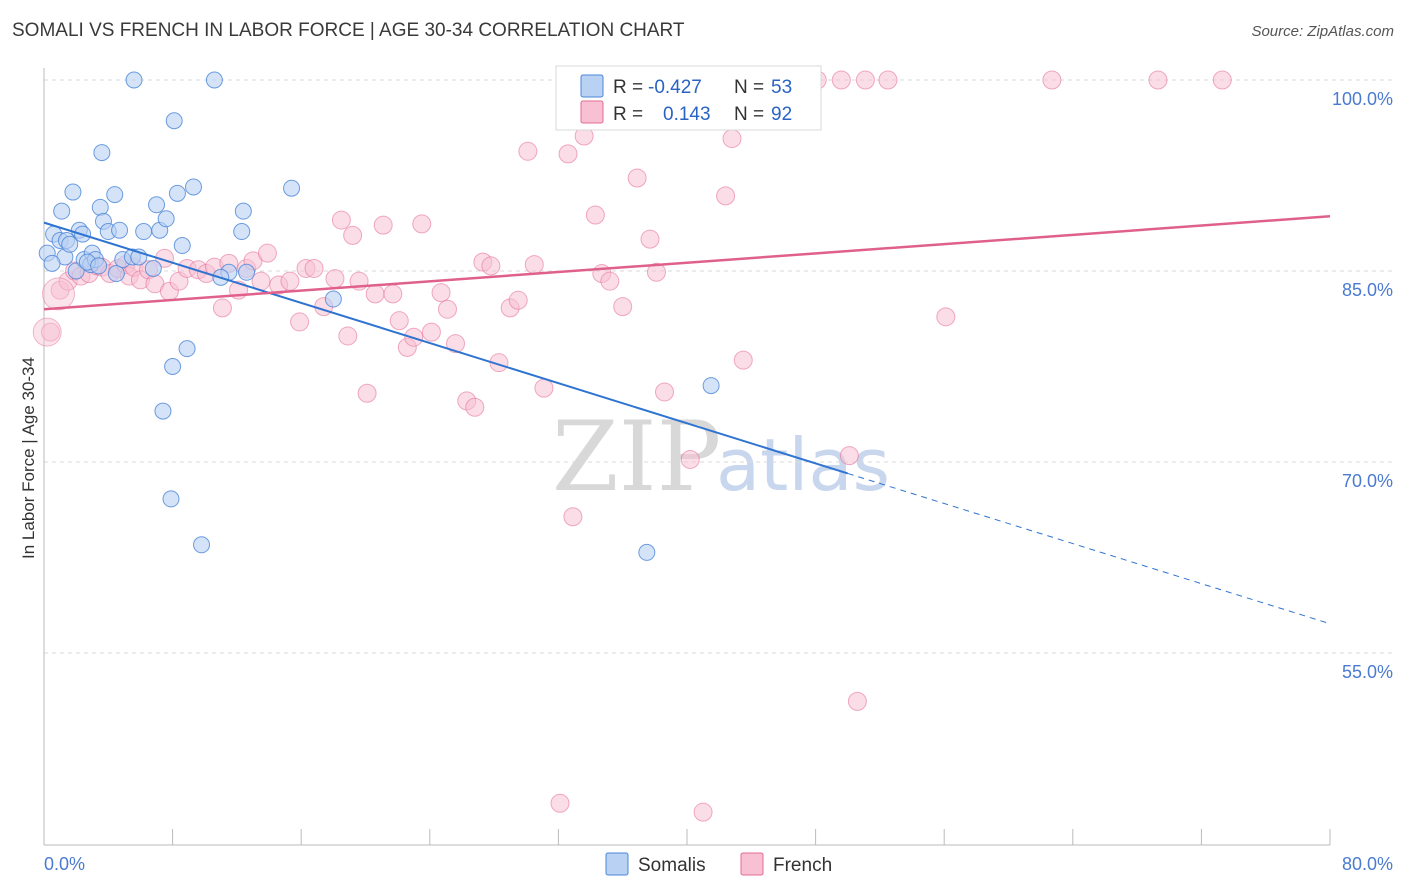 The width and height of the screenshot is (1406, 892). Describe the element at coordinates (675, 87) in the screenshot. I see `legend-r-value-somalis: -0.427` at that location.